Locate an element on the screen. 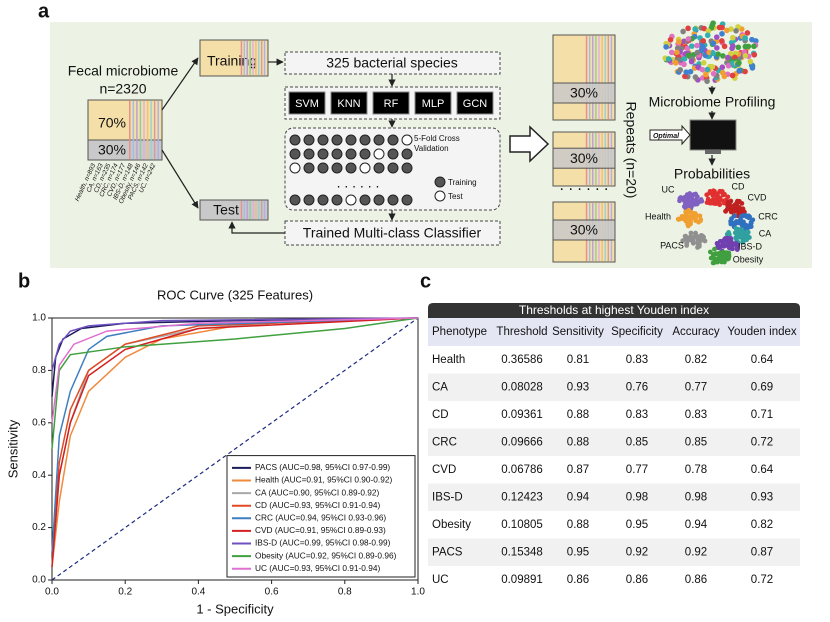  features-label: 325 bacterial species is located at coordinates (392, 63).